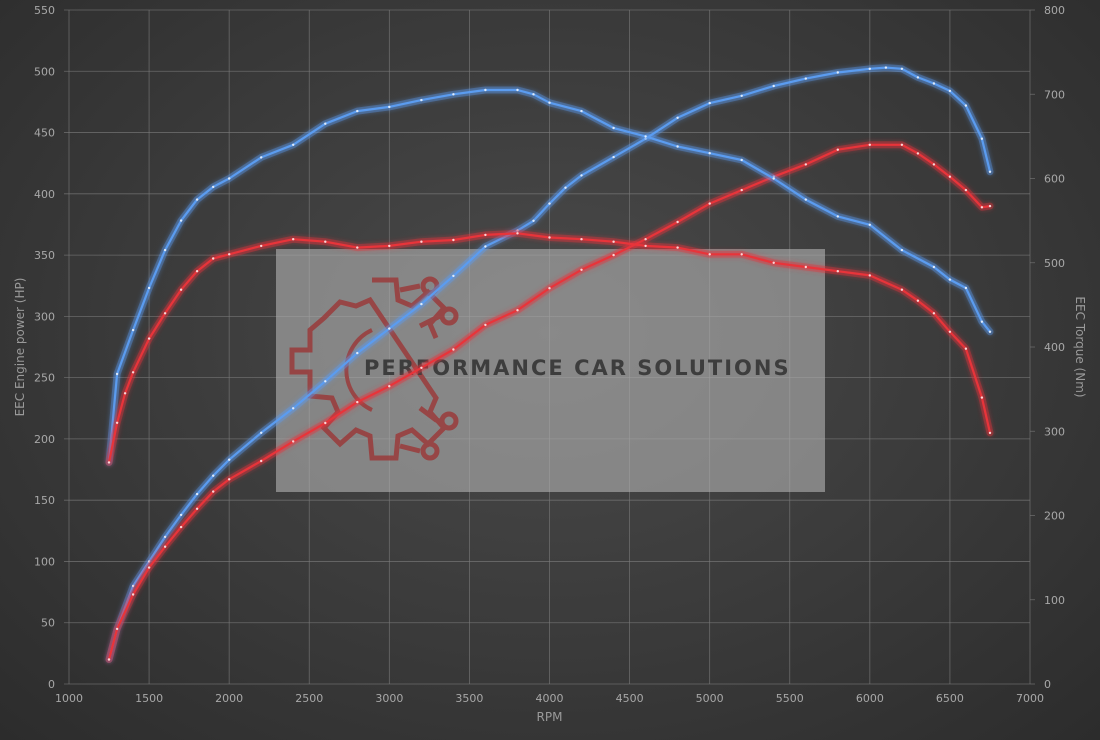 This screenshot has width=1100, height=740. What do you see at coordinates (149, 698) in the screenshot?
I see `x-tick-label: 1500` at bounding box center [149, 698].